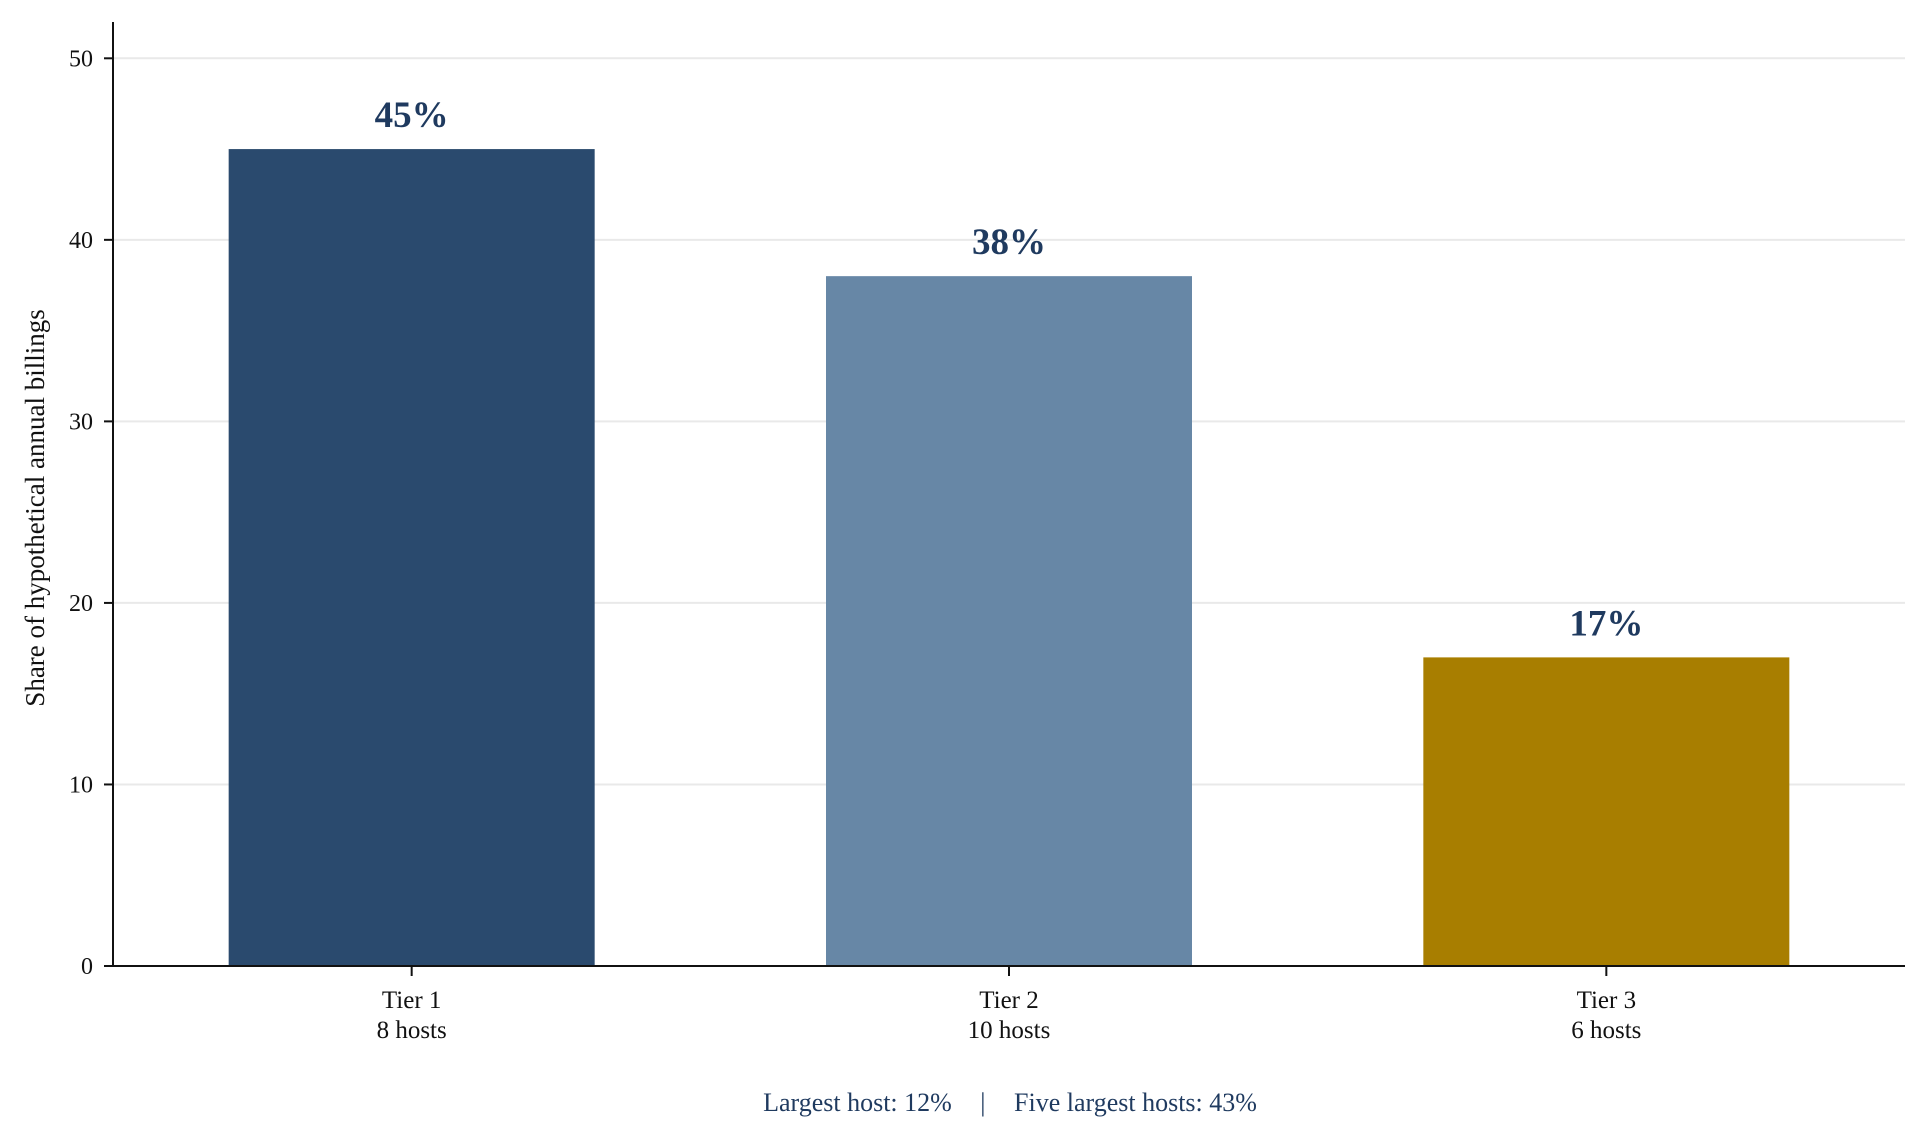 The width and height of the screenshot is (1918, 1142). What do you see at coordinates (81, 604) in the screenshot?
I see `y-tick-label: 20` at bounding box center [81, 604].